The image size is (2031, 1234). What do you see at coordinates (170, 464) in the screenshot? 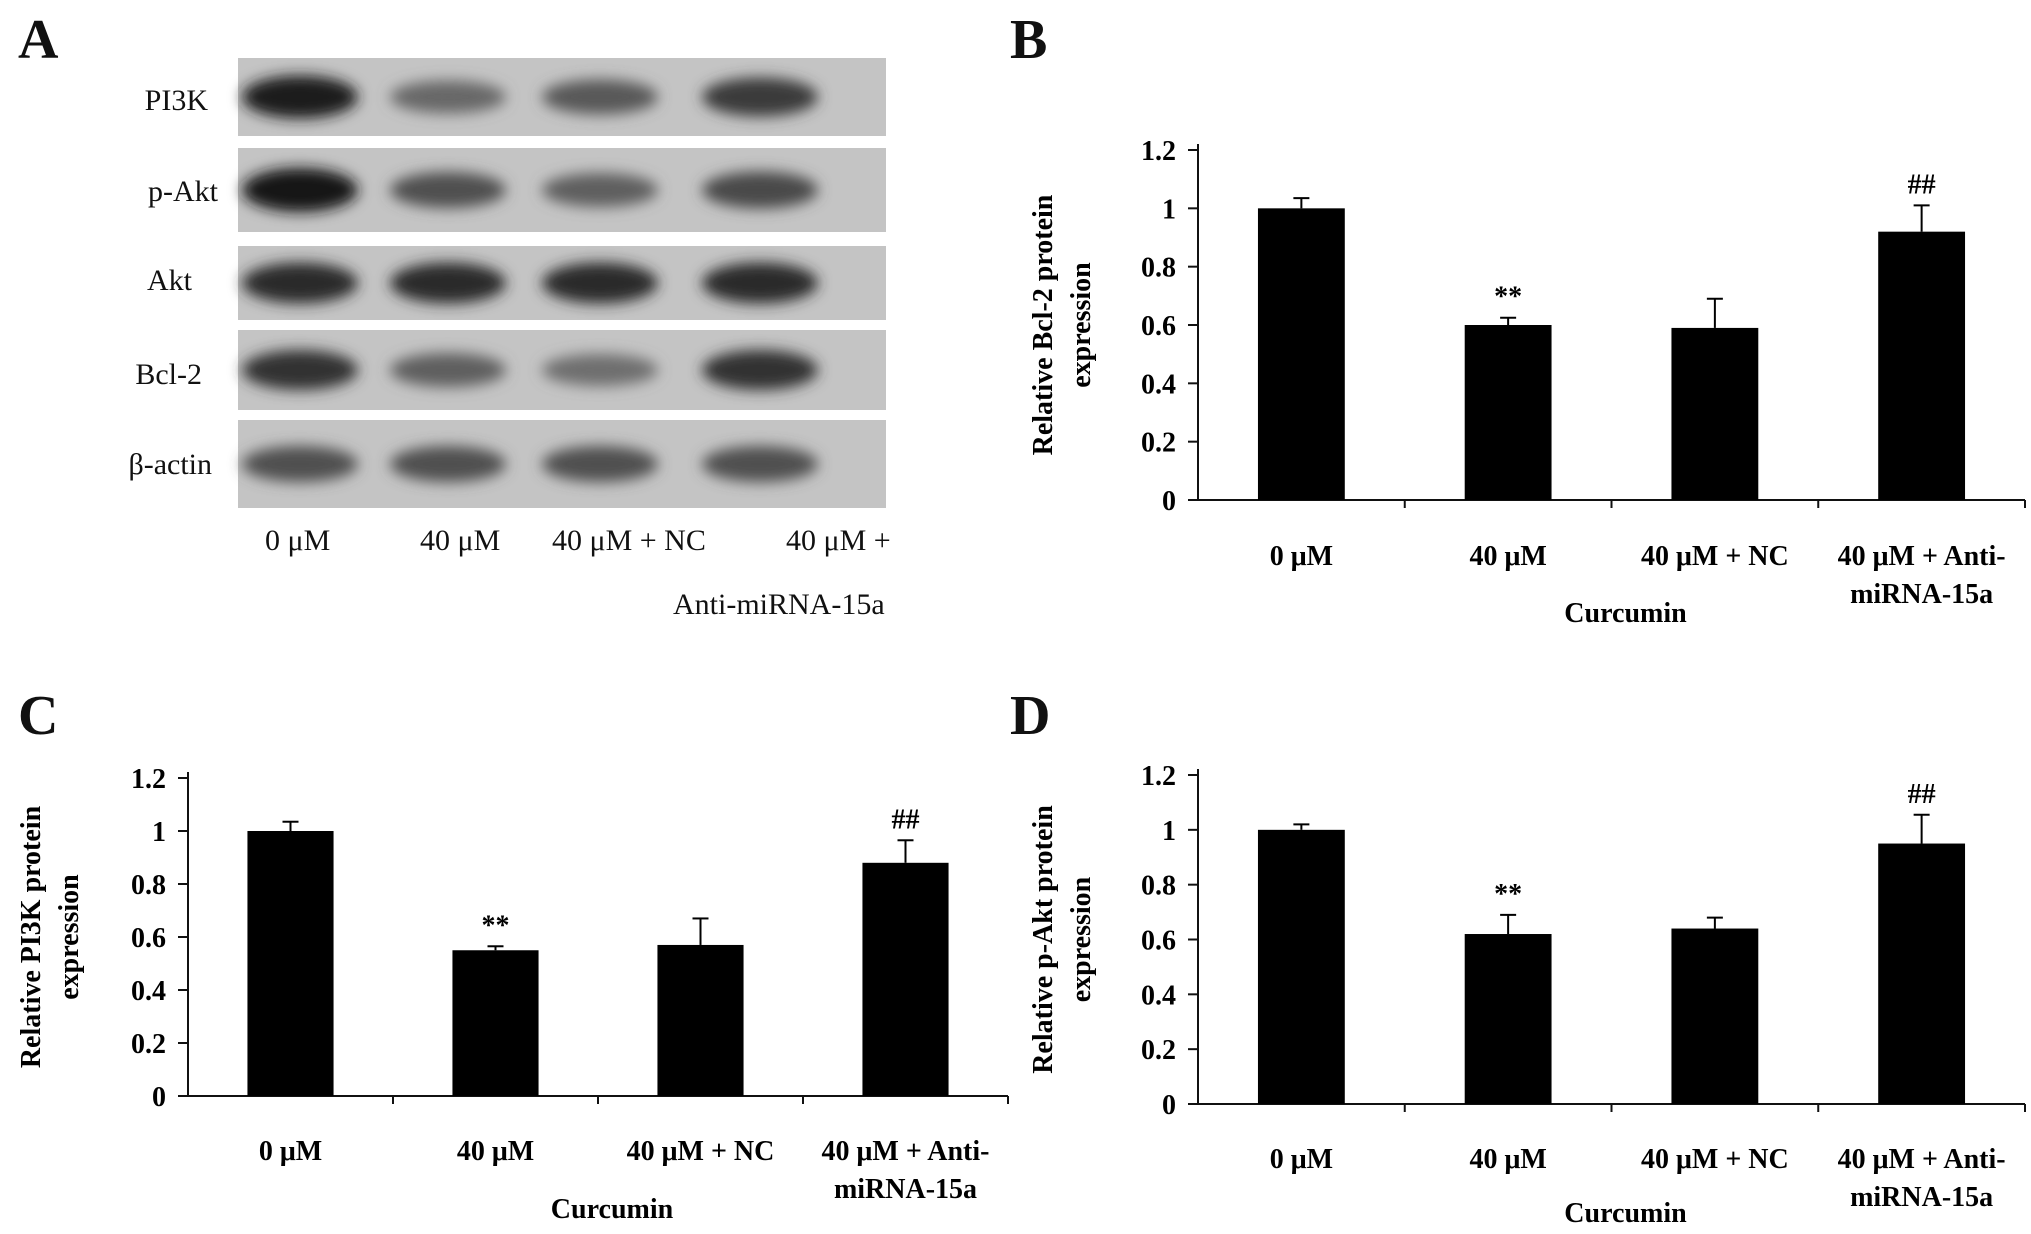
I see `blot-label-beta-actin: β-actin` at bounding box center [170, 464].